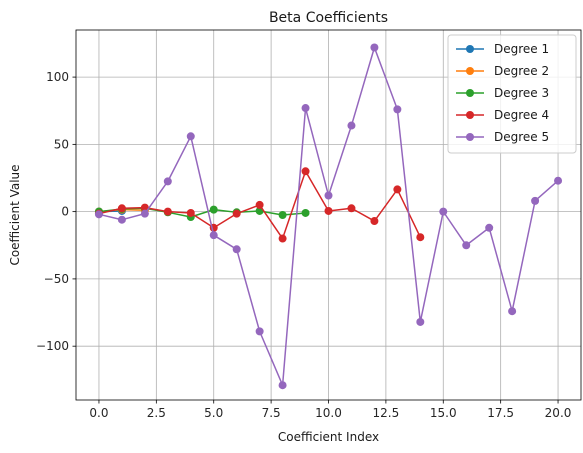 This screenshot has height=453, width=583. Describe the element at coordinates (443, 413) in the screenshot. I see `x-tick-label: 15.0` at that location.